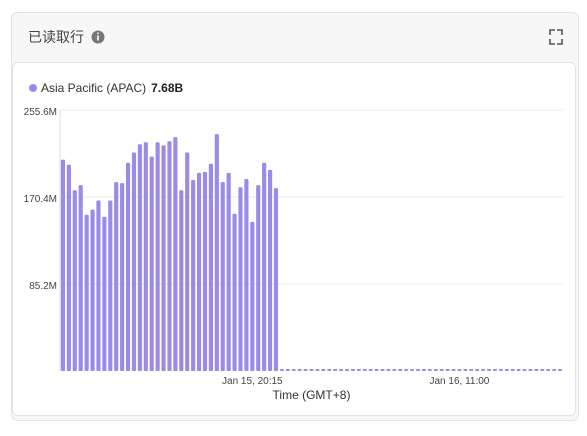 This screenshot has width=587, height=436. I want to click on x-tick-label: Jan 16, 11:00, so click(460, 381).